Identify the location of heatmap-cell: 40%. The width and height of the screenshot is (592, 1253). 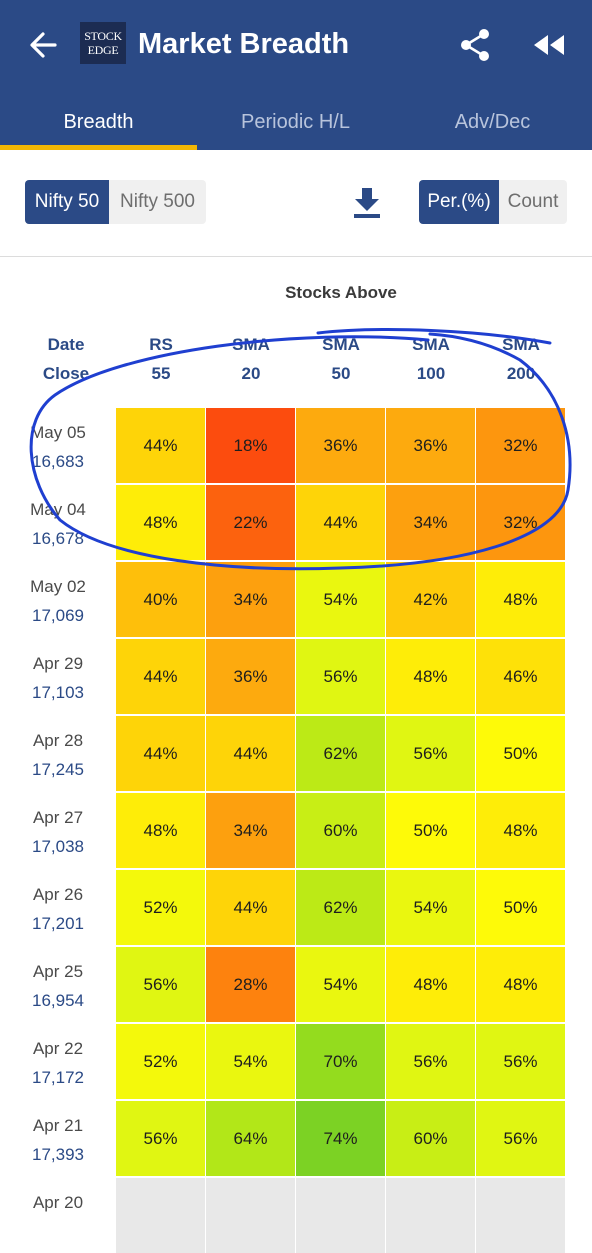
(160, 599).